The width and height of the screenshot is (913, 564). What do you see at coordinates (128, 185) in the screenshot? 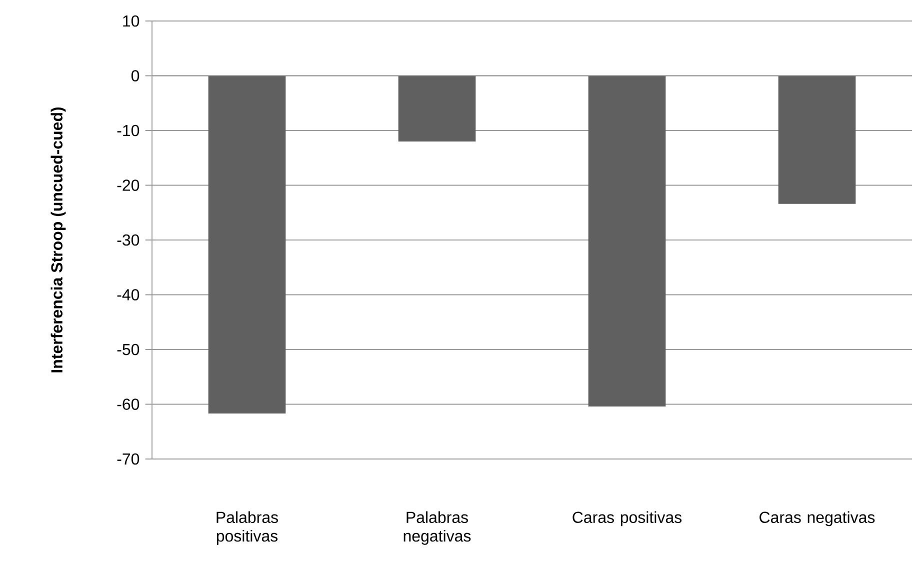
I see `y-tick-label: -20` at bounding box center [128, 185].